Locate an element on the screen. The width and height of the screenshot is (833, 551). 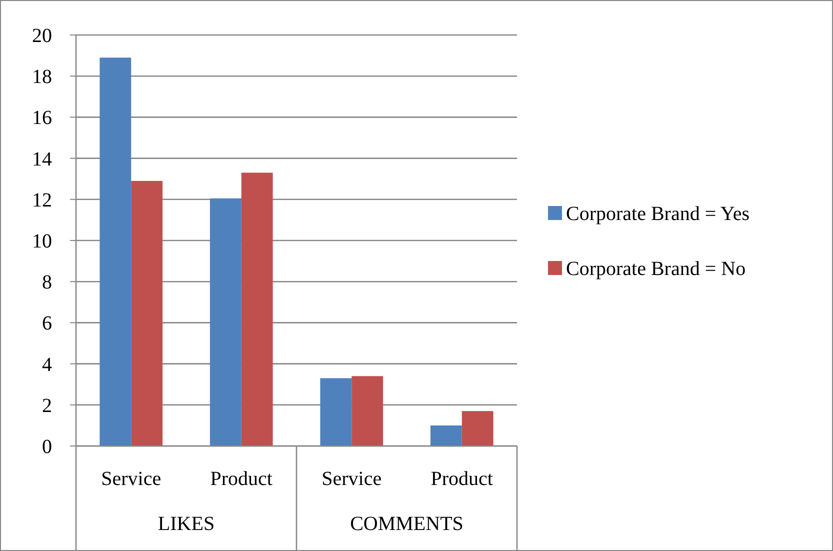
y-tick-label: 16 is located at coordinates (42, 118).